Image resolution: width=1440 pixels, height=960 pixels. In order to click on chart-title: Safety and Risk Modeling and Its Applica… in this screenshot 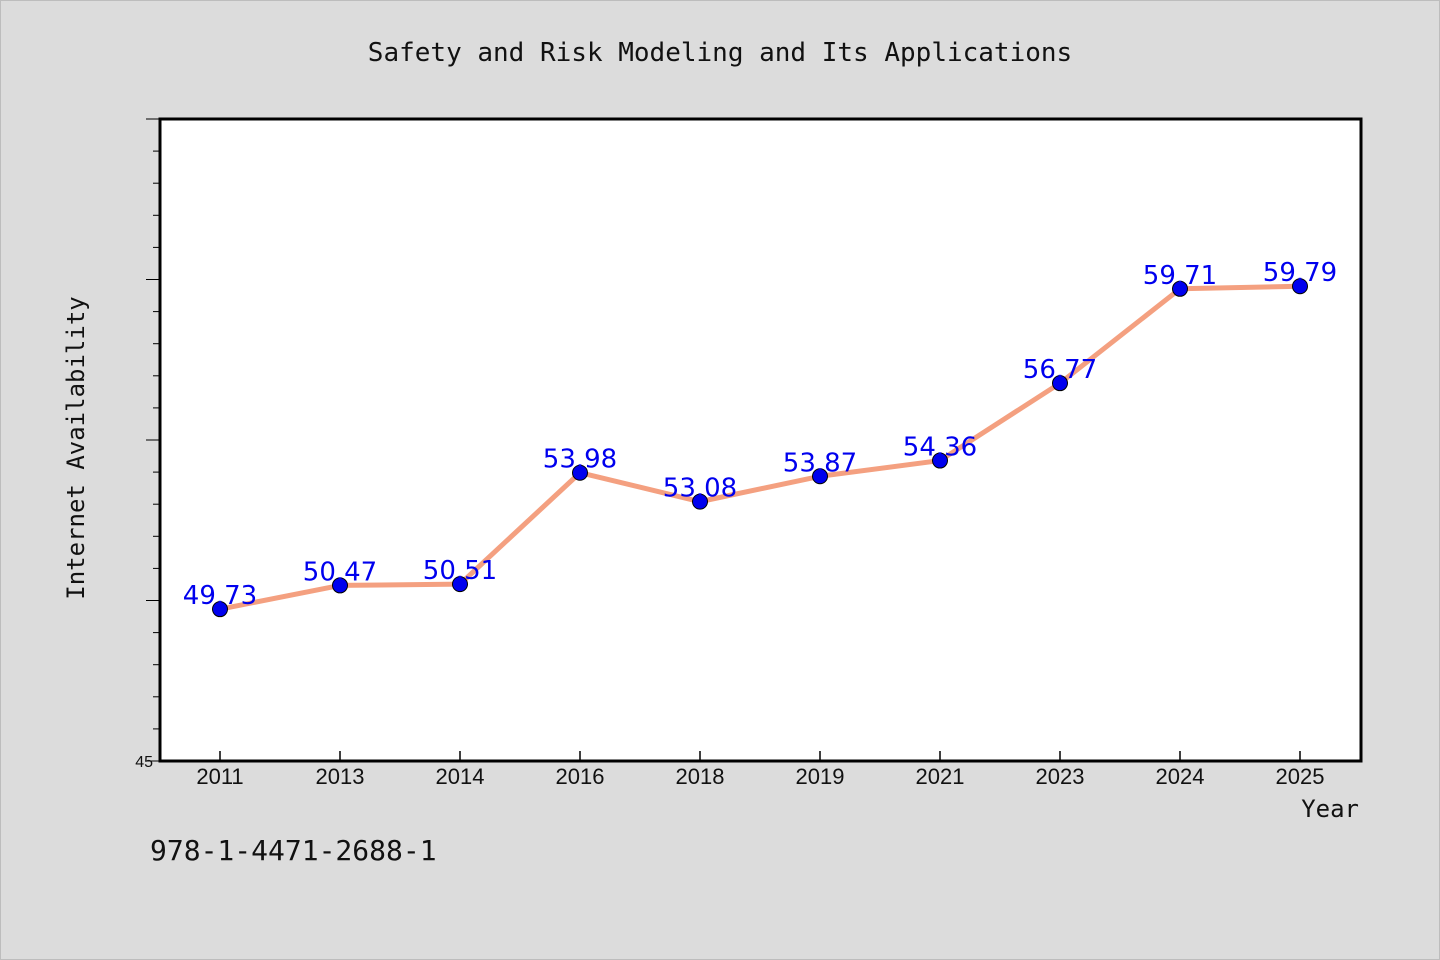, I will do `click(720, 53)`.